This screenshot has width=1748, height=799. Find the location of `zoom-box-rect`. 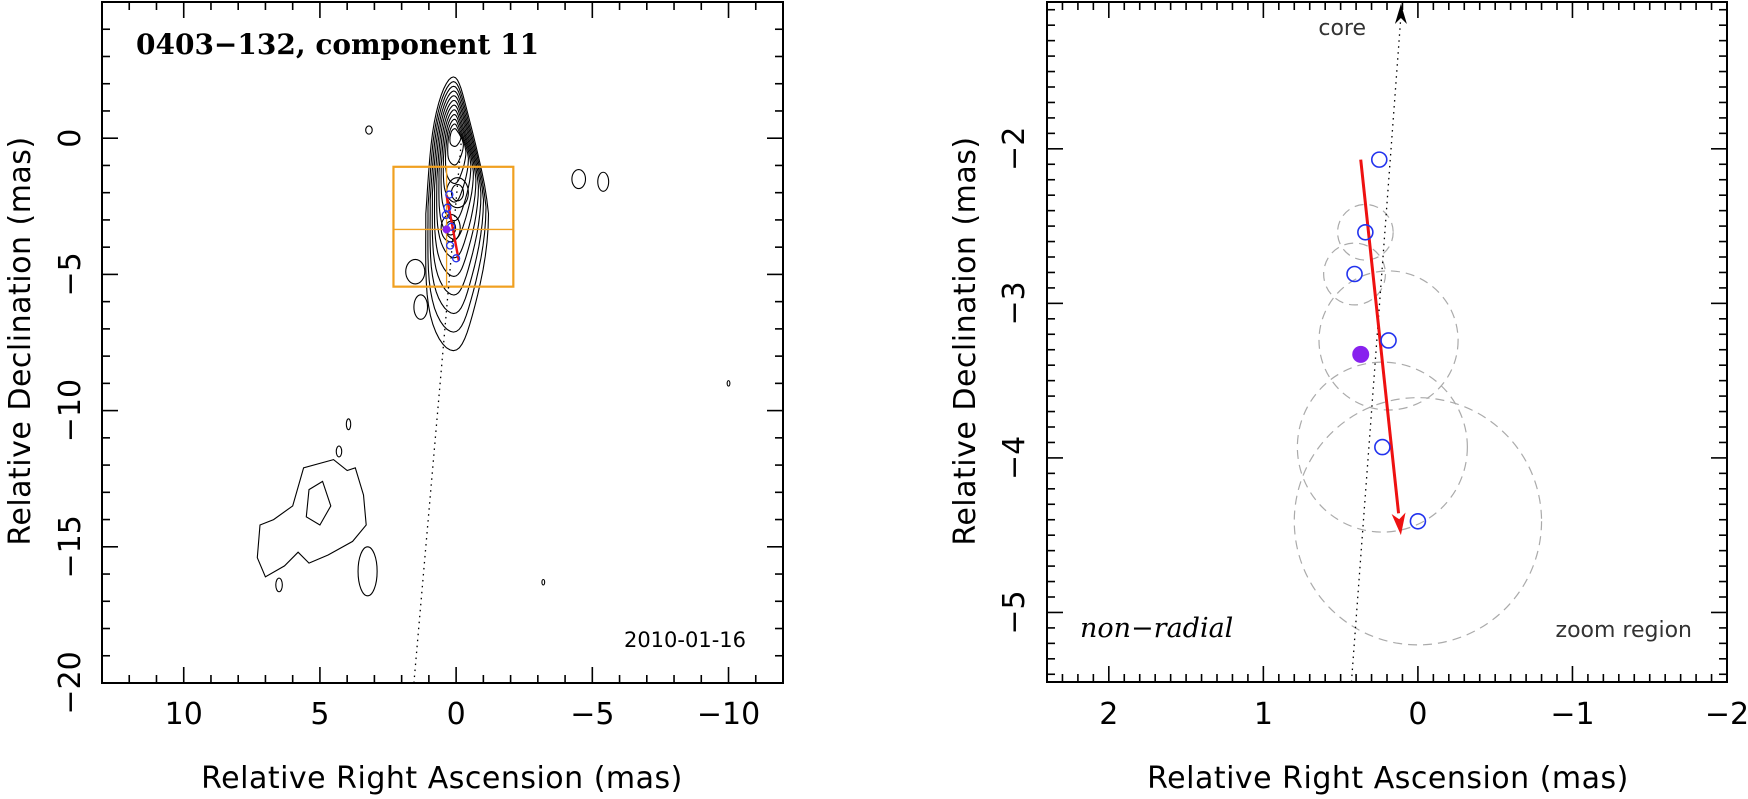

zoom-box-rect is located at coordinates (453, 226).